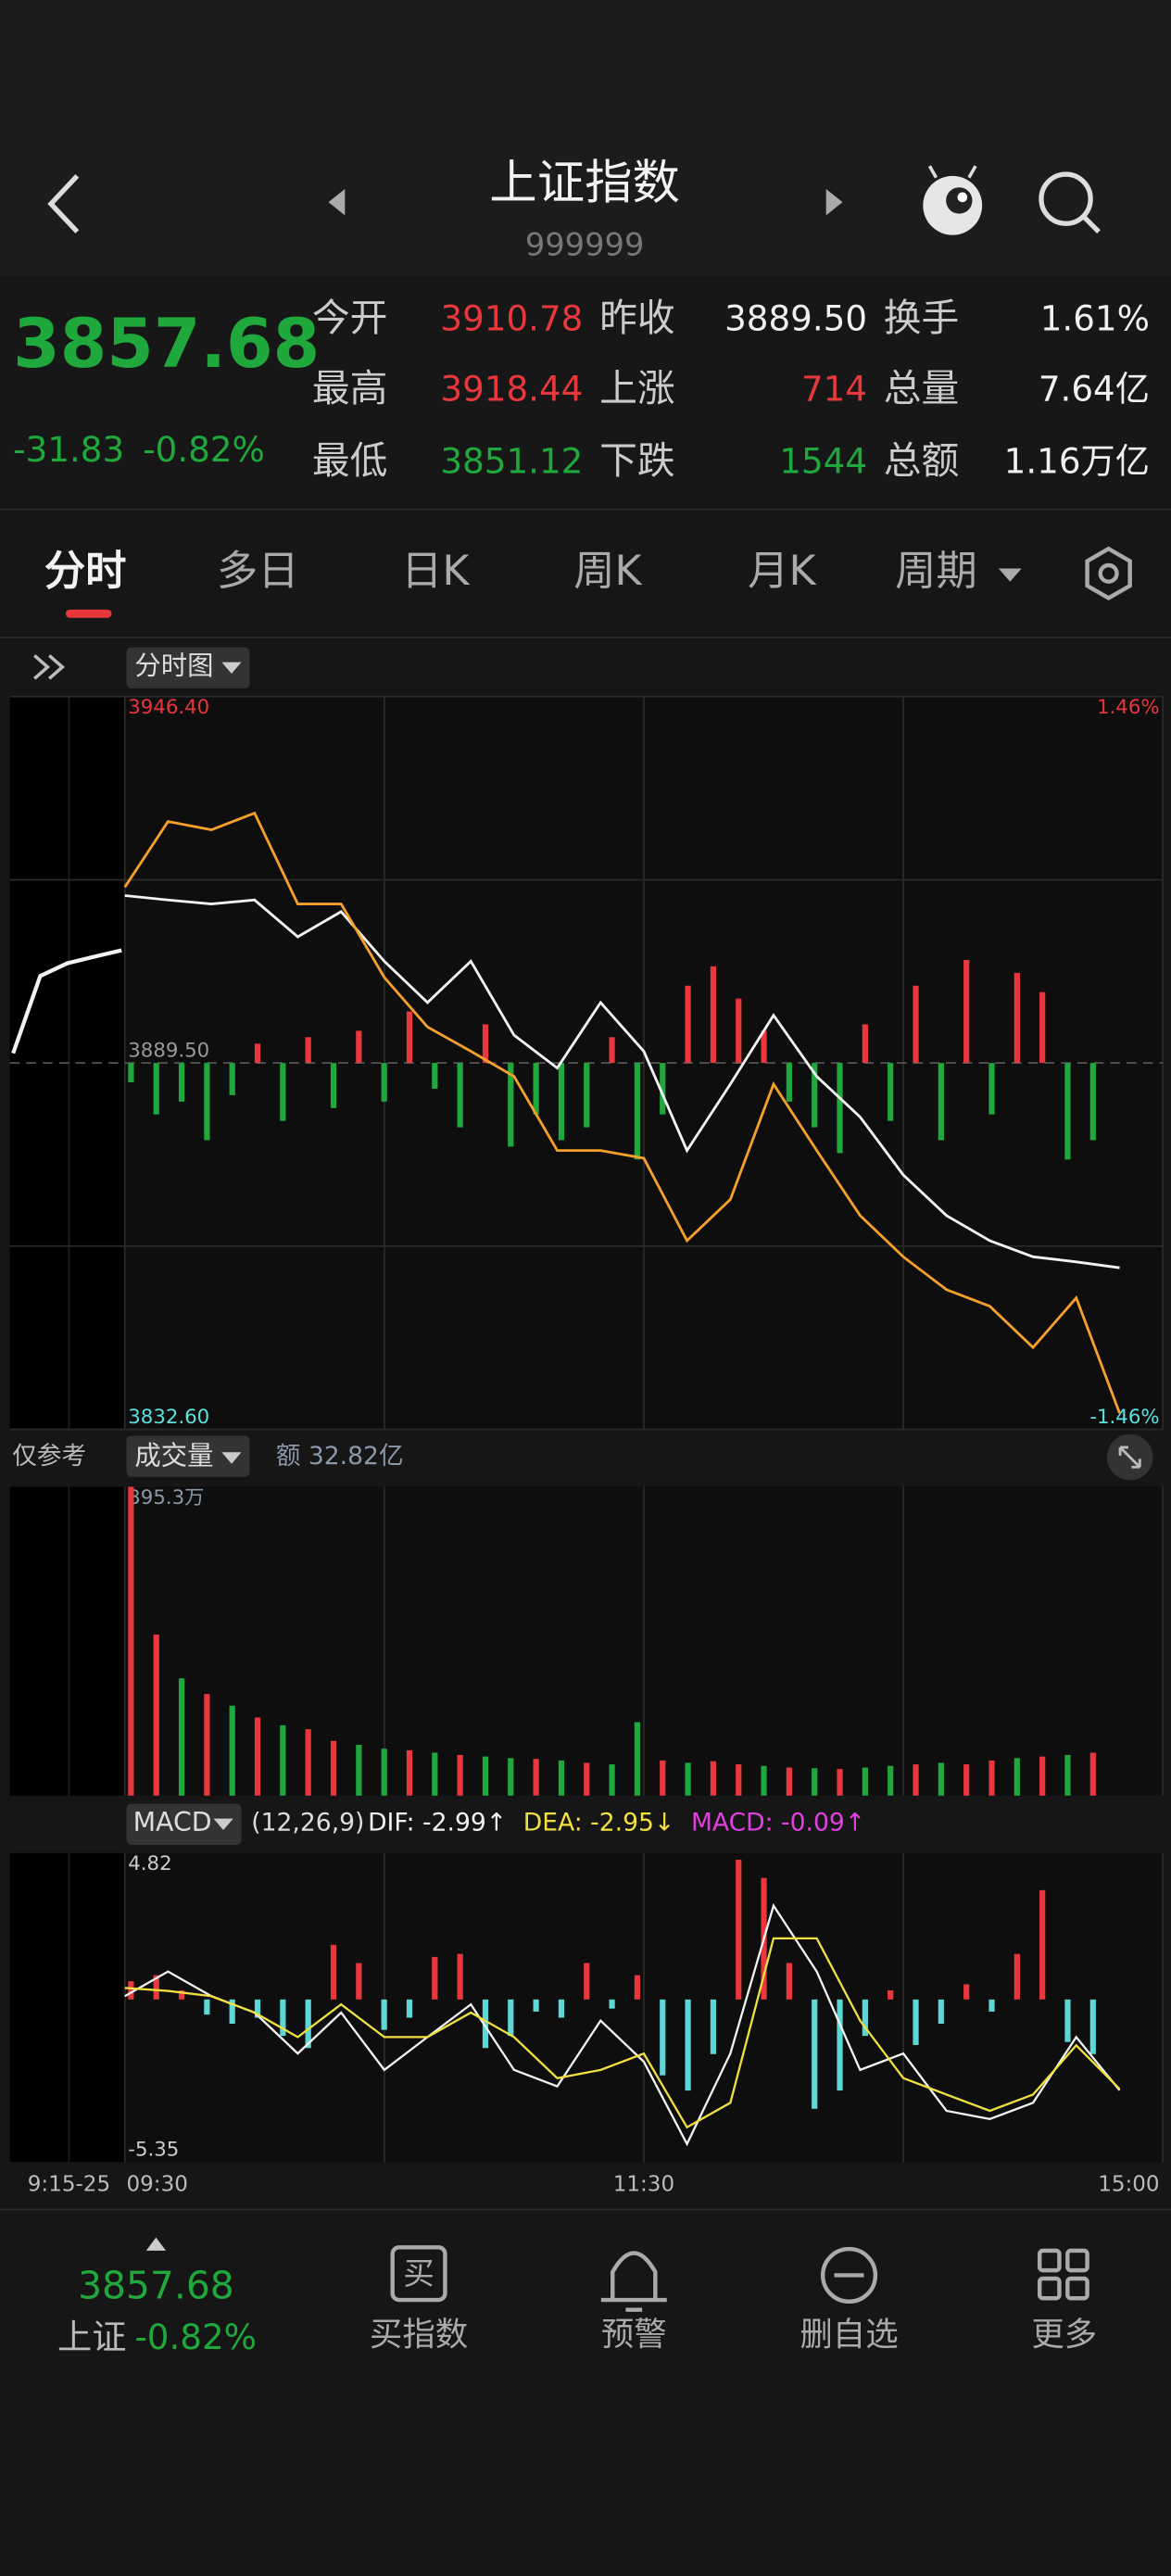  Describe the element at coordinates (188, 1456) in the screenshot. I see `indicator-dropdown` at that location.